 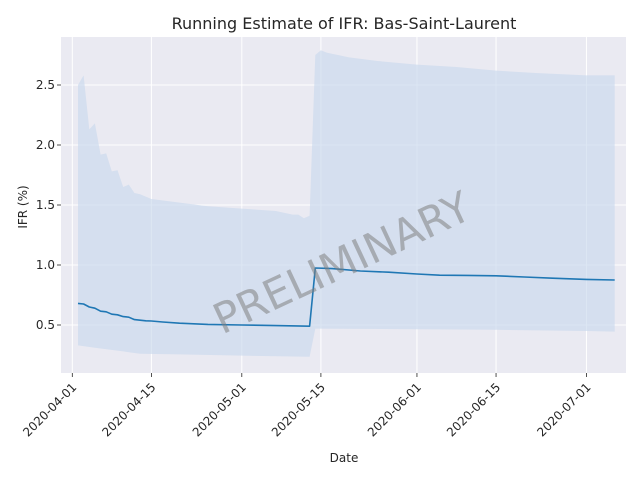 I want to click on x-axis-label: Date, so click(x=344, y=458).